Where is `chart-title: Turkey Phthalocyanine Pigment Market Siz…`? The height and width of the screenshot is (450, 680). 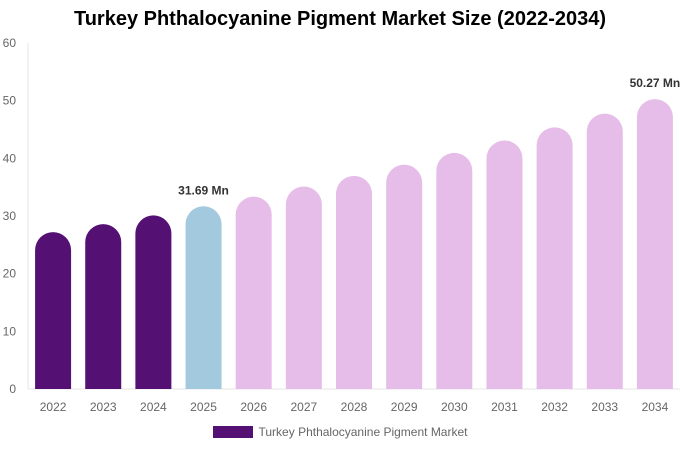
chart-title: Turkey Phthalocyanine Pigment Market Siz… is located at coordinates (340, 19).